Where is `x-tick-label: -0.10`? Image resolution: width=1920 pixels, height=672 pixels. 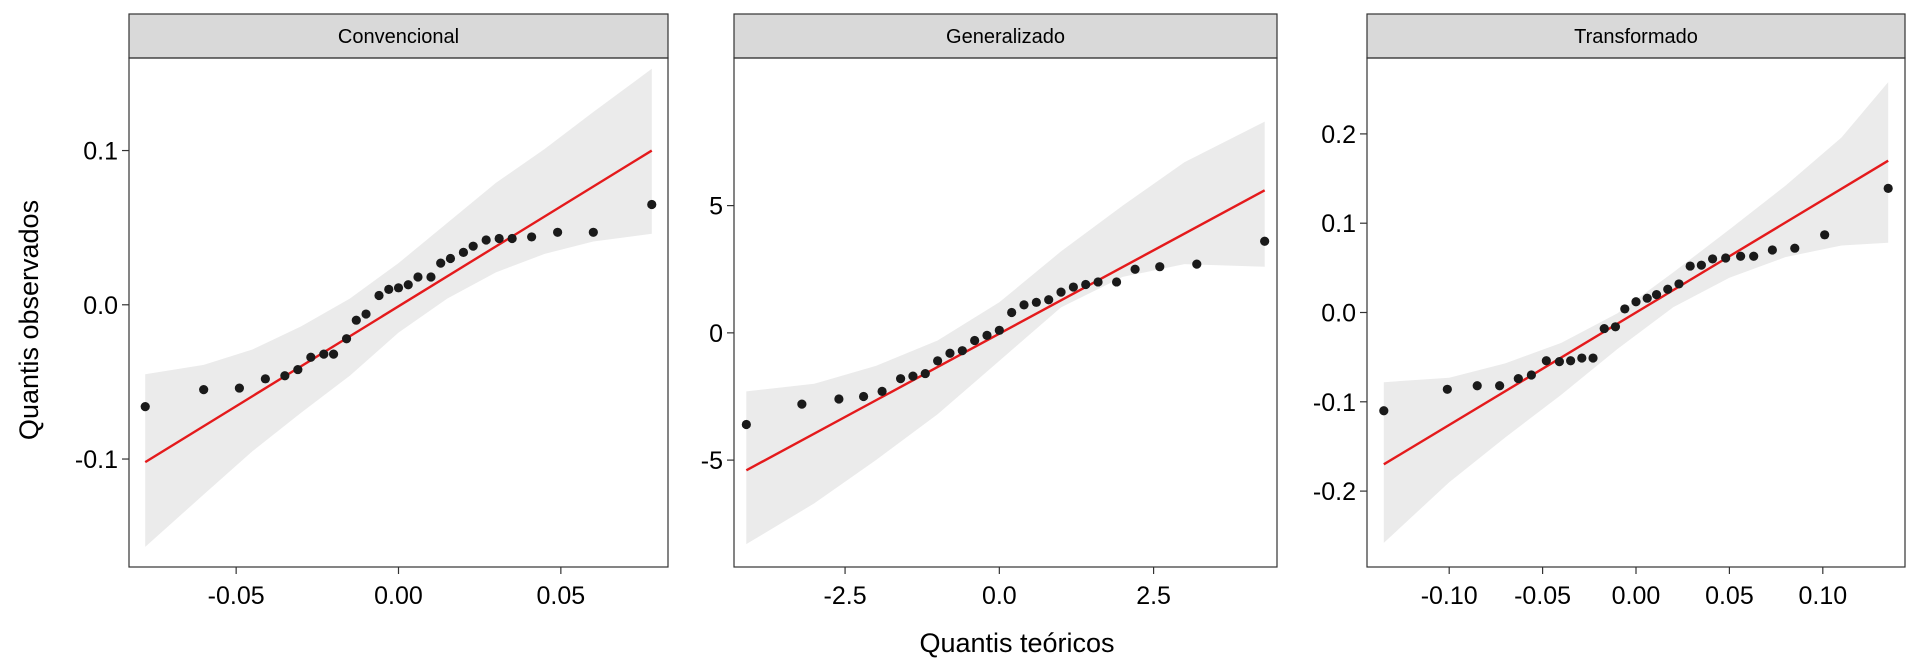
x-tick-label: -0.10 is located at coordinates (1449, 596).